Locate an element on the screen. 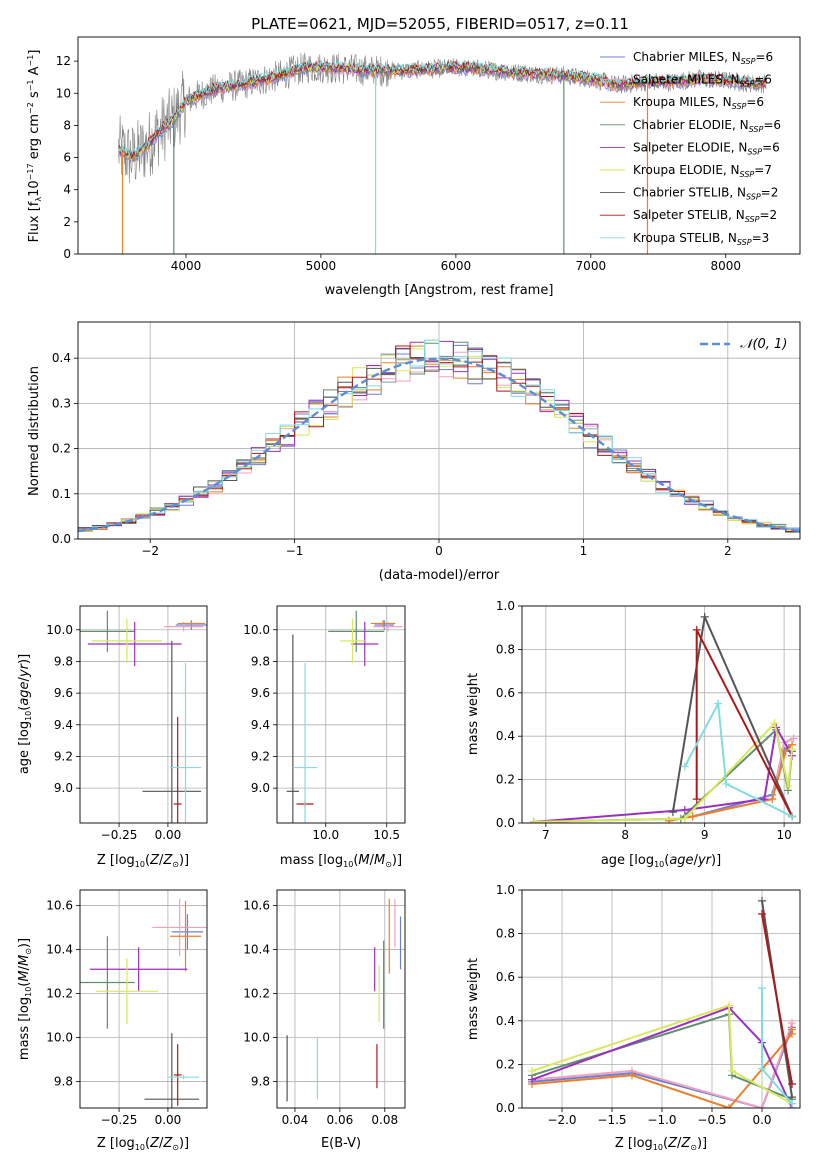 The image size is (819, 1170). age_vs_Z-axes: −0.25 0.00 9.0 9.2 9.4 9.6 9.8 10.0 is located at coordinates (127, 723).